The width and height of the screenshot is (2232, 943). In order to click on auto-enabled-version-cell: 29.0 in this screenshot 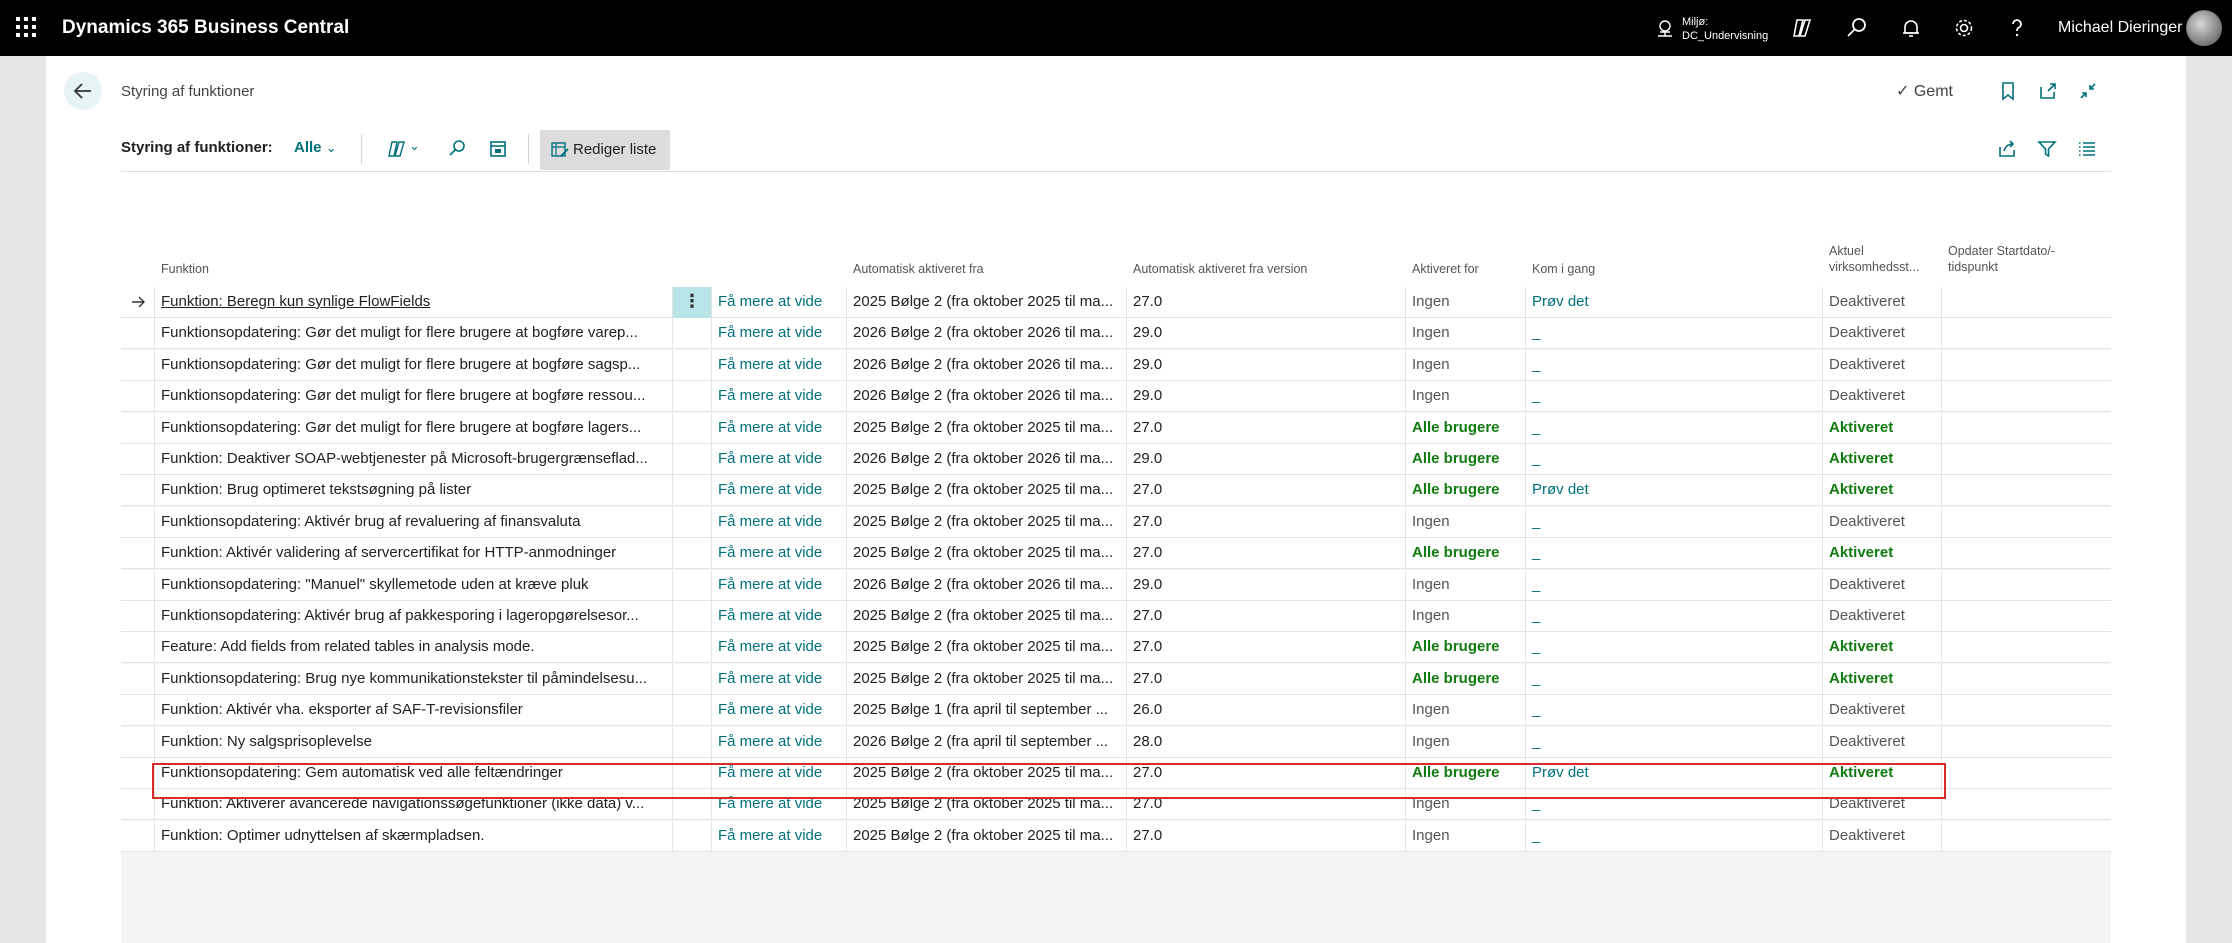, I will do `click(1266, 585)`.